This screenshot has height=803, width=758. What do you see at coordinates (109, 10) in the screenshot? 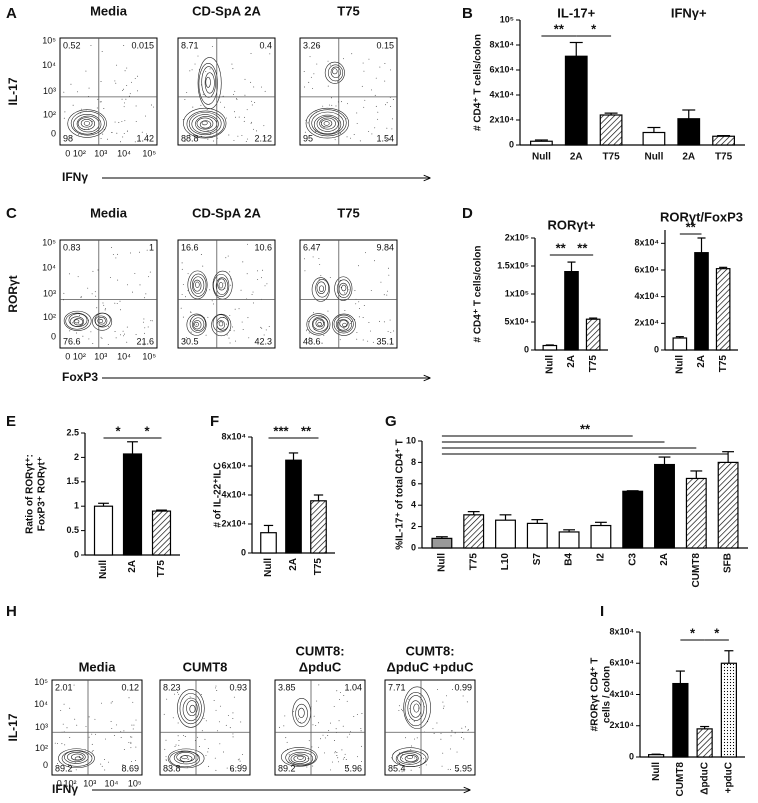
I see `plot-title: Media` at bounding box center [109, 10].